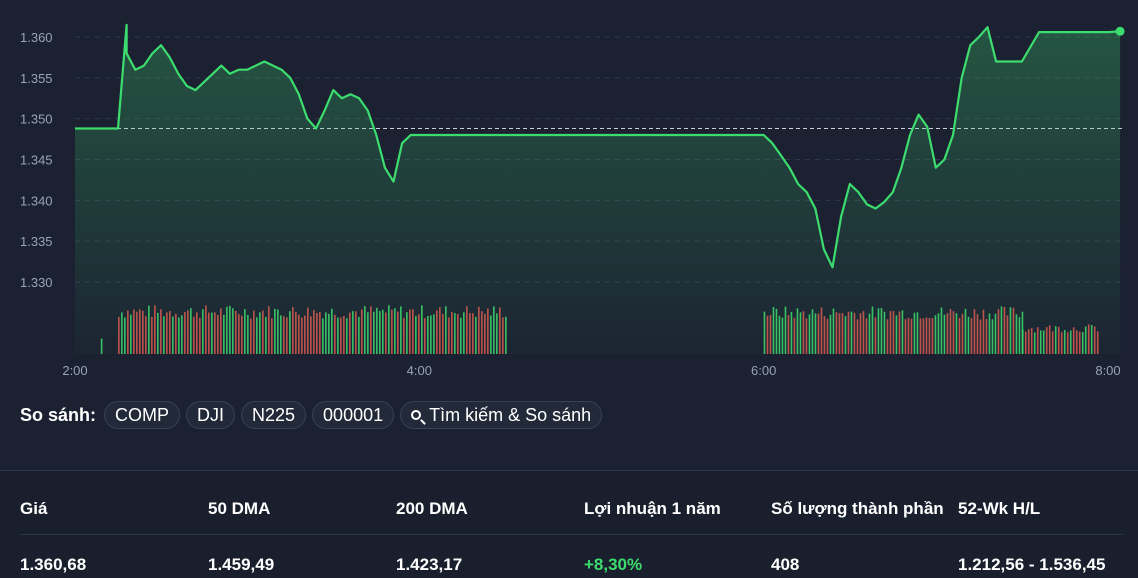  Describe the element at coordinates (785, 564) in the screenshot. I see `stat-value-components: 408` at that location.